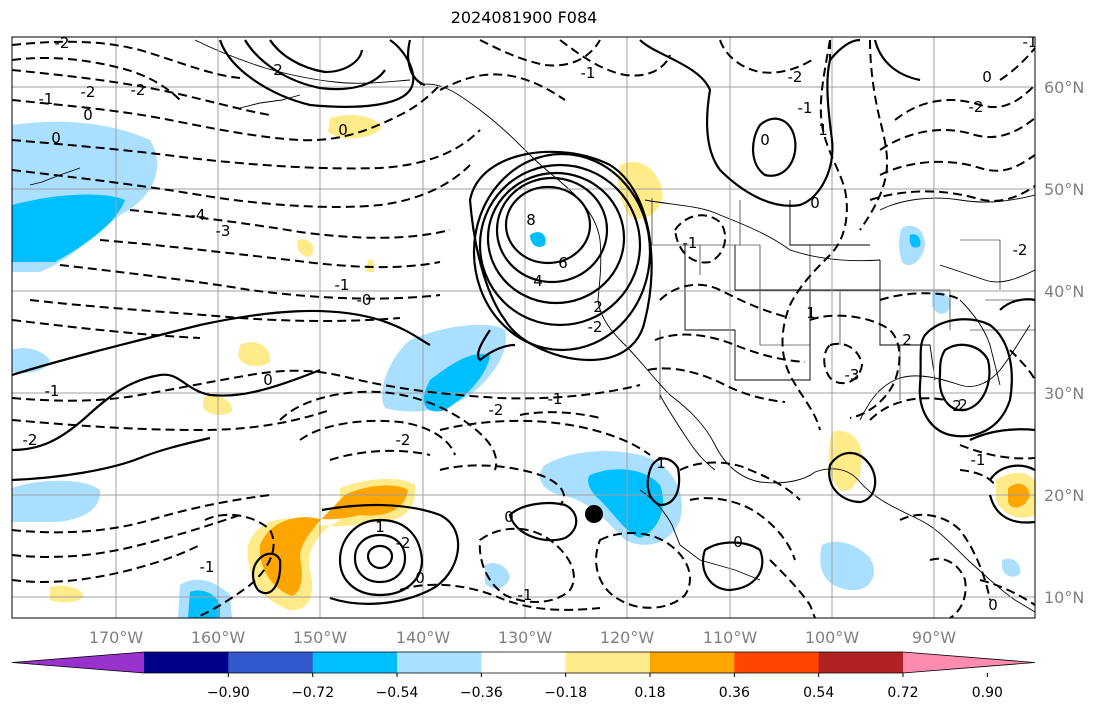 The height and width of the screenshot is (712, 1105). Describe the element at coordinates (1064, 342) in the screenshot. I see `latitude-axis: 60°N 50°N 40°N 30°N 20°N 10°N` at that location.